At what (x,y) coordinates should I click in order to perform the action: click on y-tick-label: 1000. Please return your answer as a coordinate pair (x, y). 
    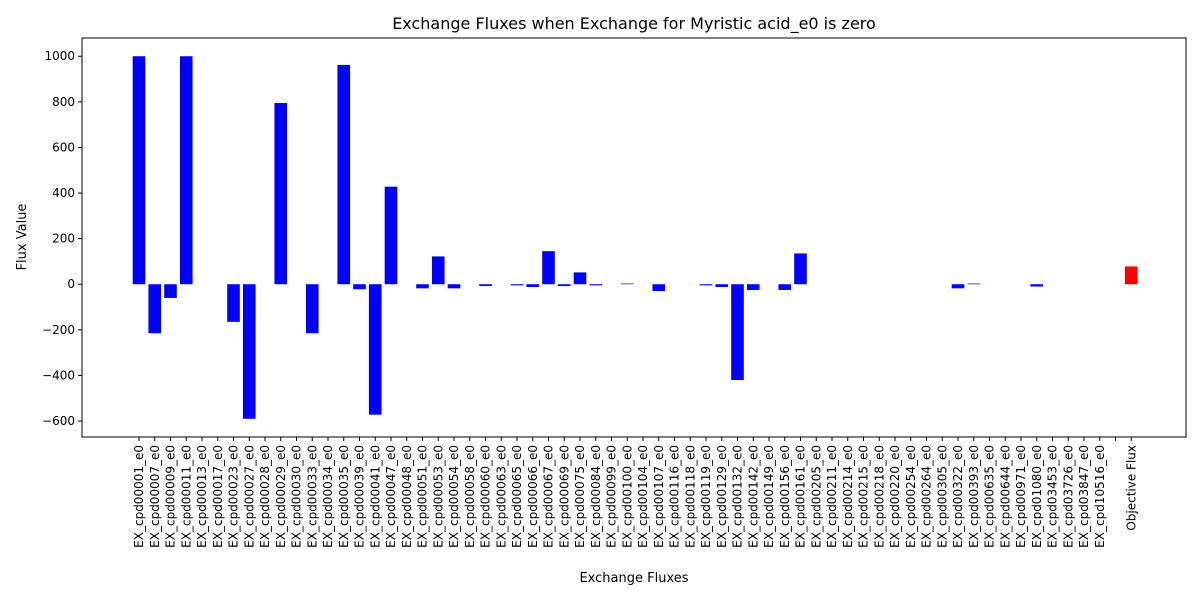
    Looking at the image, I should click on (59, 56).